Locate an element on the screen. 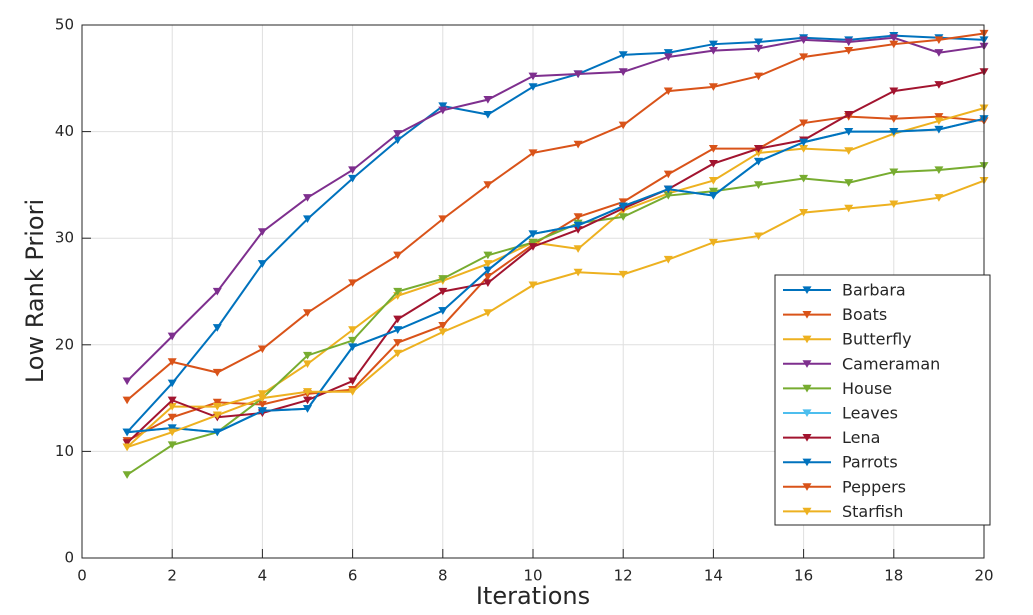  x-tick-label: 12 is located at coordinates (623, 576).